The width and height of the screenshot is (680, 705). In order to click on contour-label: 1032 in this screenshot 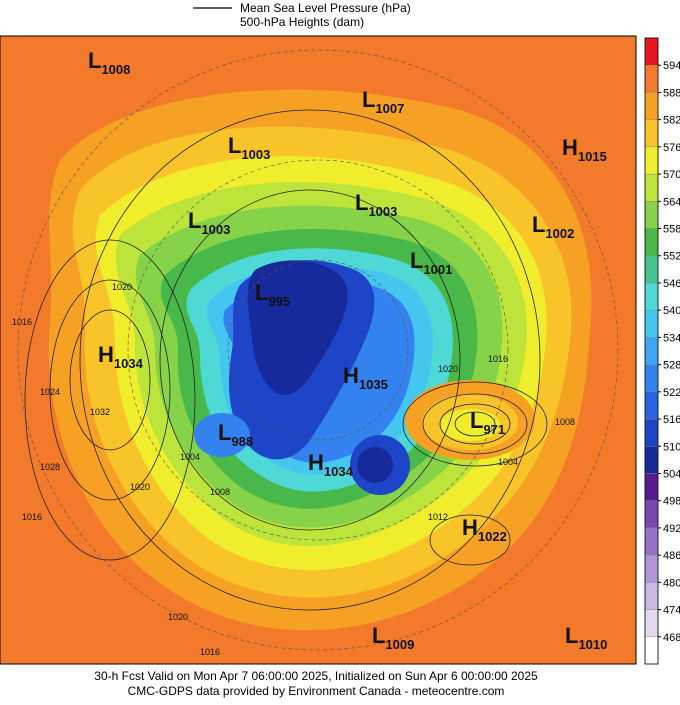, I will do `click(100, 412)`.